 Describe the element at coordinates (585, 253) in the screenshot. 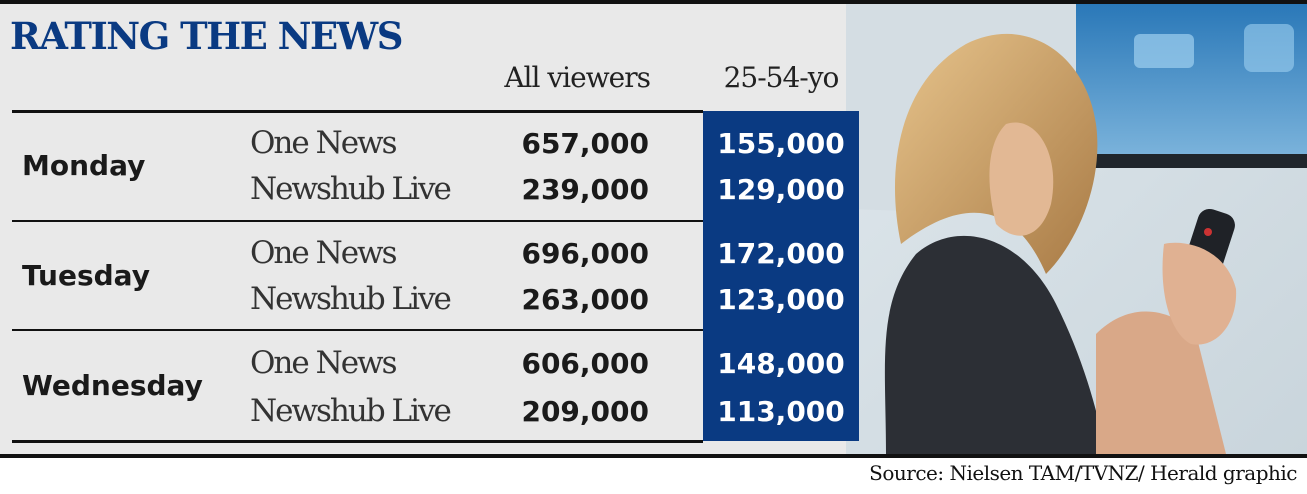

I see `value-all-viewers: 696,000` at that location.